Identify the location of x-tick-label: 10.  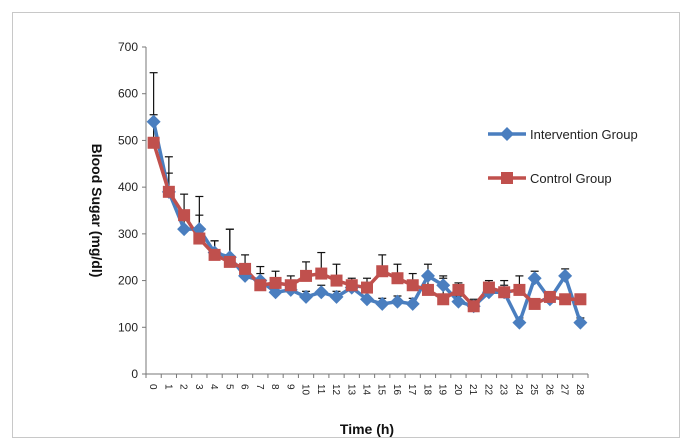
(305, 390).